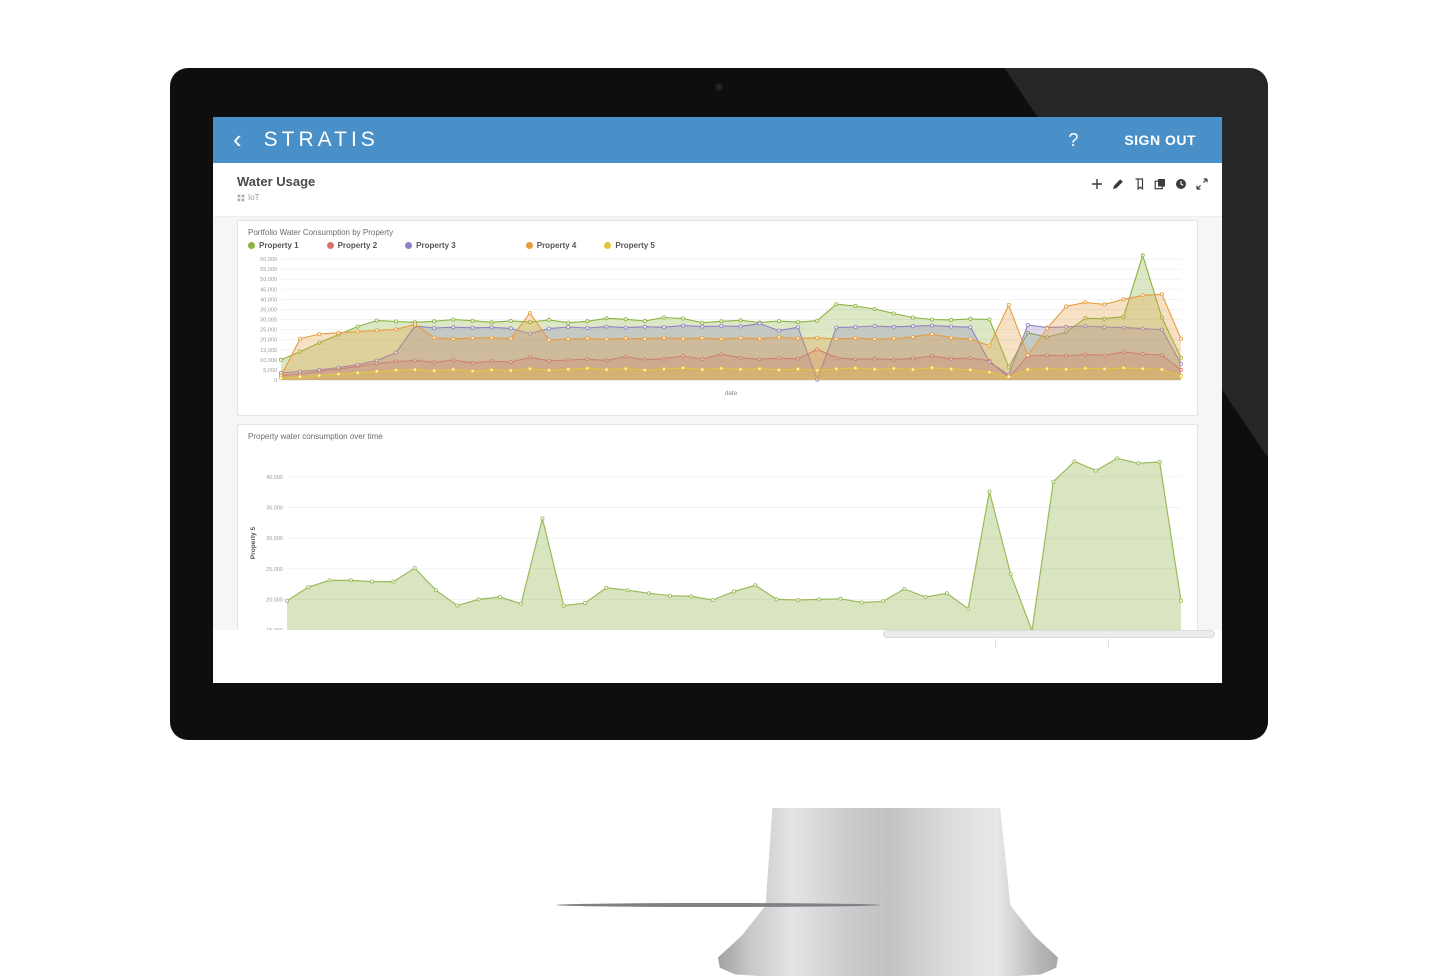 This screenshot has width=1440, height=976. Describe the element at coordinates (1049, 634) in the screenshot. I see `horizontal-scrollbar` at that location.